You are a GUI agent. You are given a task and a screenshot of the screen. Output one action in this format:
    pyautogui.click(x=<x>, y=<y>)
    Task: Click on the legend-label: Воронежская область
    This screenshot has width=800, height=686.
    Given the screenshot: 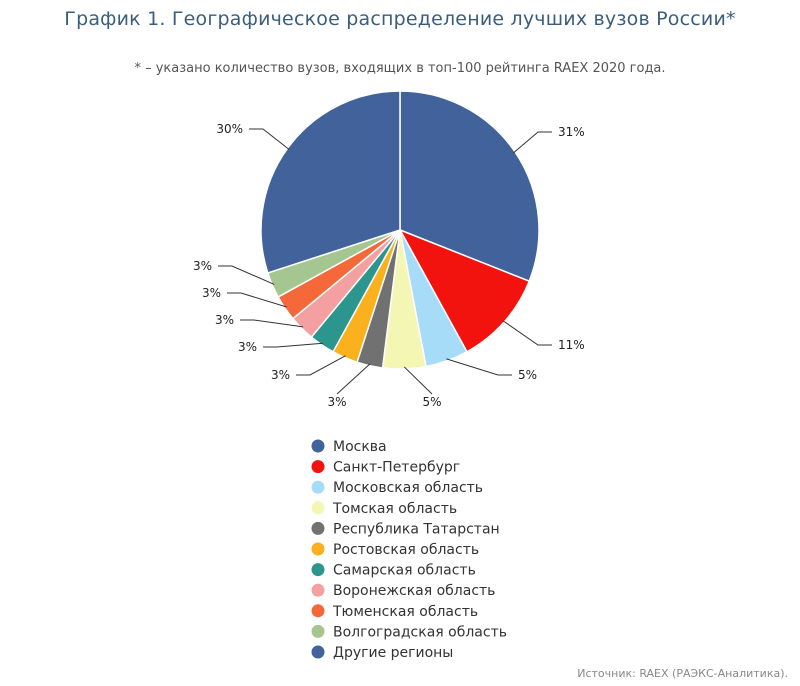 What is the action you would take?
    pyautogui.click(x=414, y=591)
    